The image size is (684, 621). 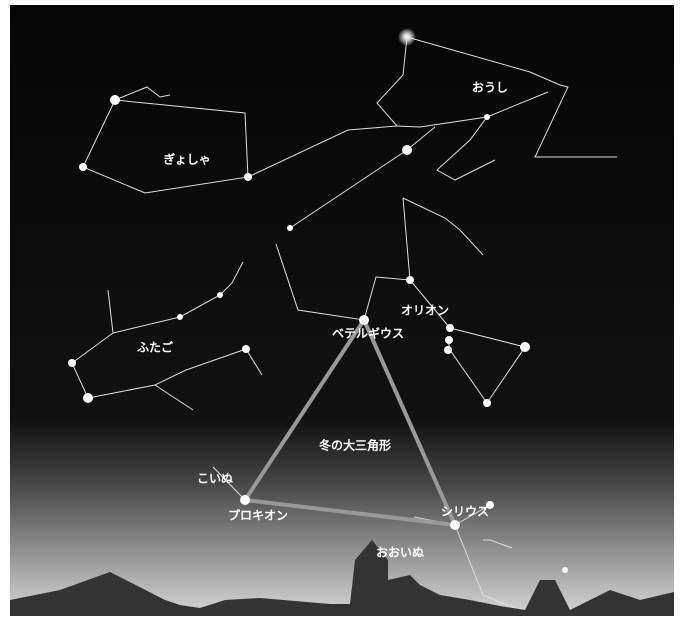 What do you see at coordinates (215, 479) in the screenshot?
I see `label: こいぬ` at bounding box center [215, 479].